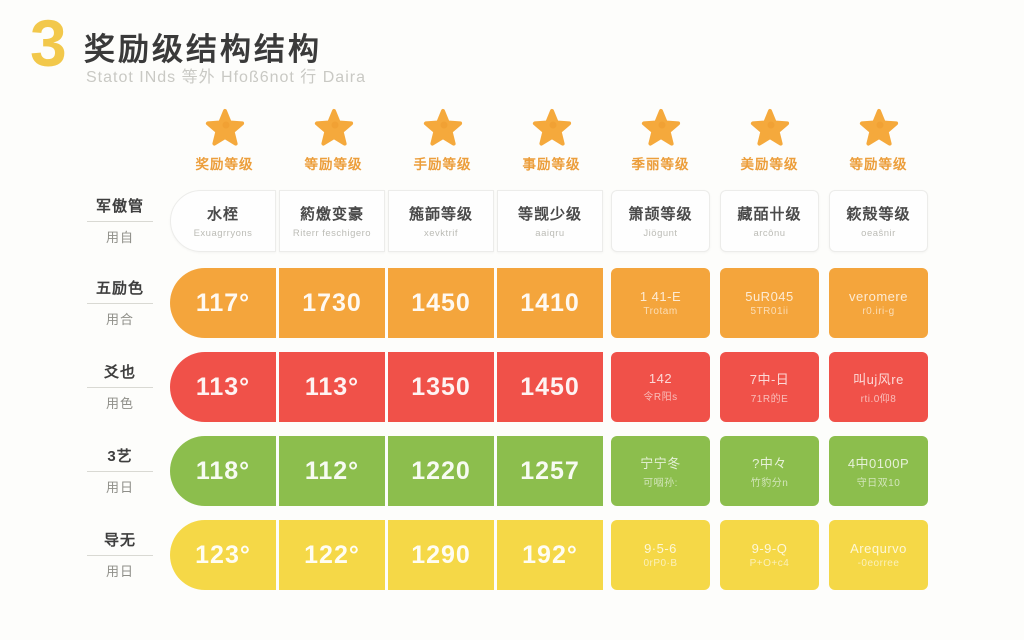 Image resolution: width=1024 pixels, height=640 pixels. Describe the element at coordinates (119, 372) in the screenshot. I see `row-label-top: 爻也` at that location.